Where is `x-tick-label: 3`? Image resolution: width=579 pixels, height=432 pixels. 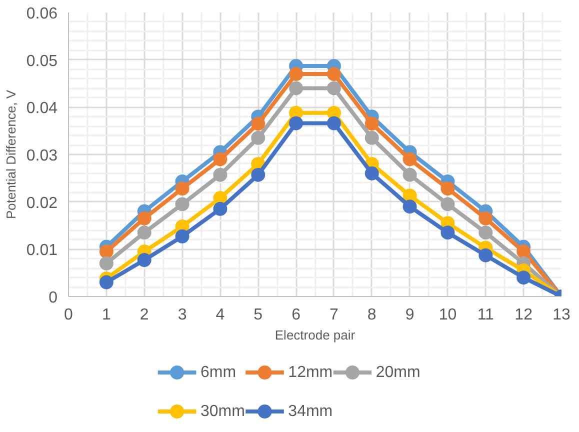 x-tick-label: 3 is located at coordinates (182, 315).